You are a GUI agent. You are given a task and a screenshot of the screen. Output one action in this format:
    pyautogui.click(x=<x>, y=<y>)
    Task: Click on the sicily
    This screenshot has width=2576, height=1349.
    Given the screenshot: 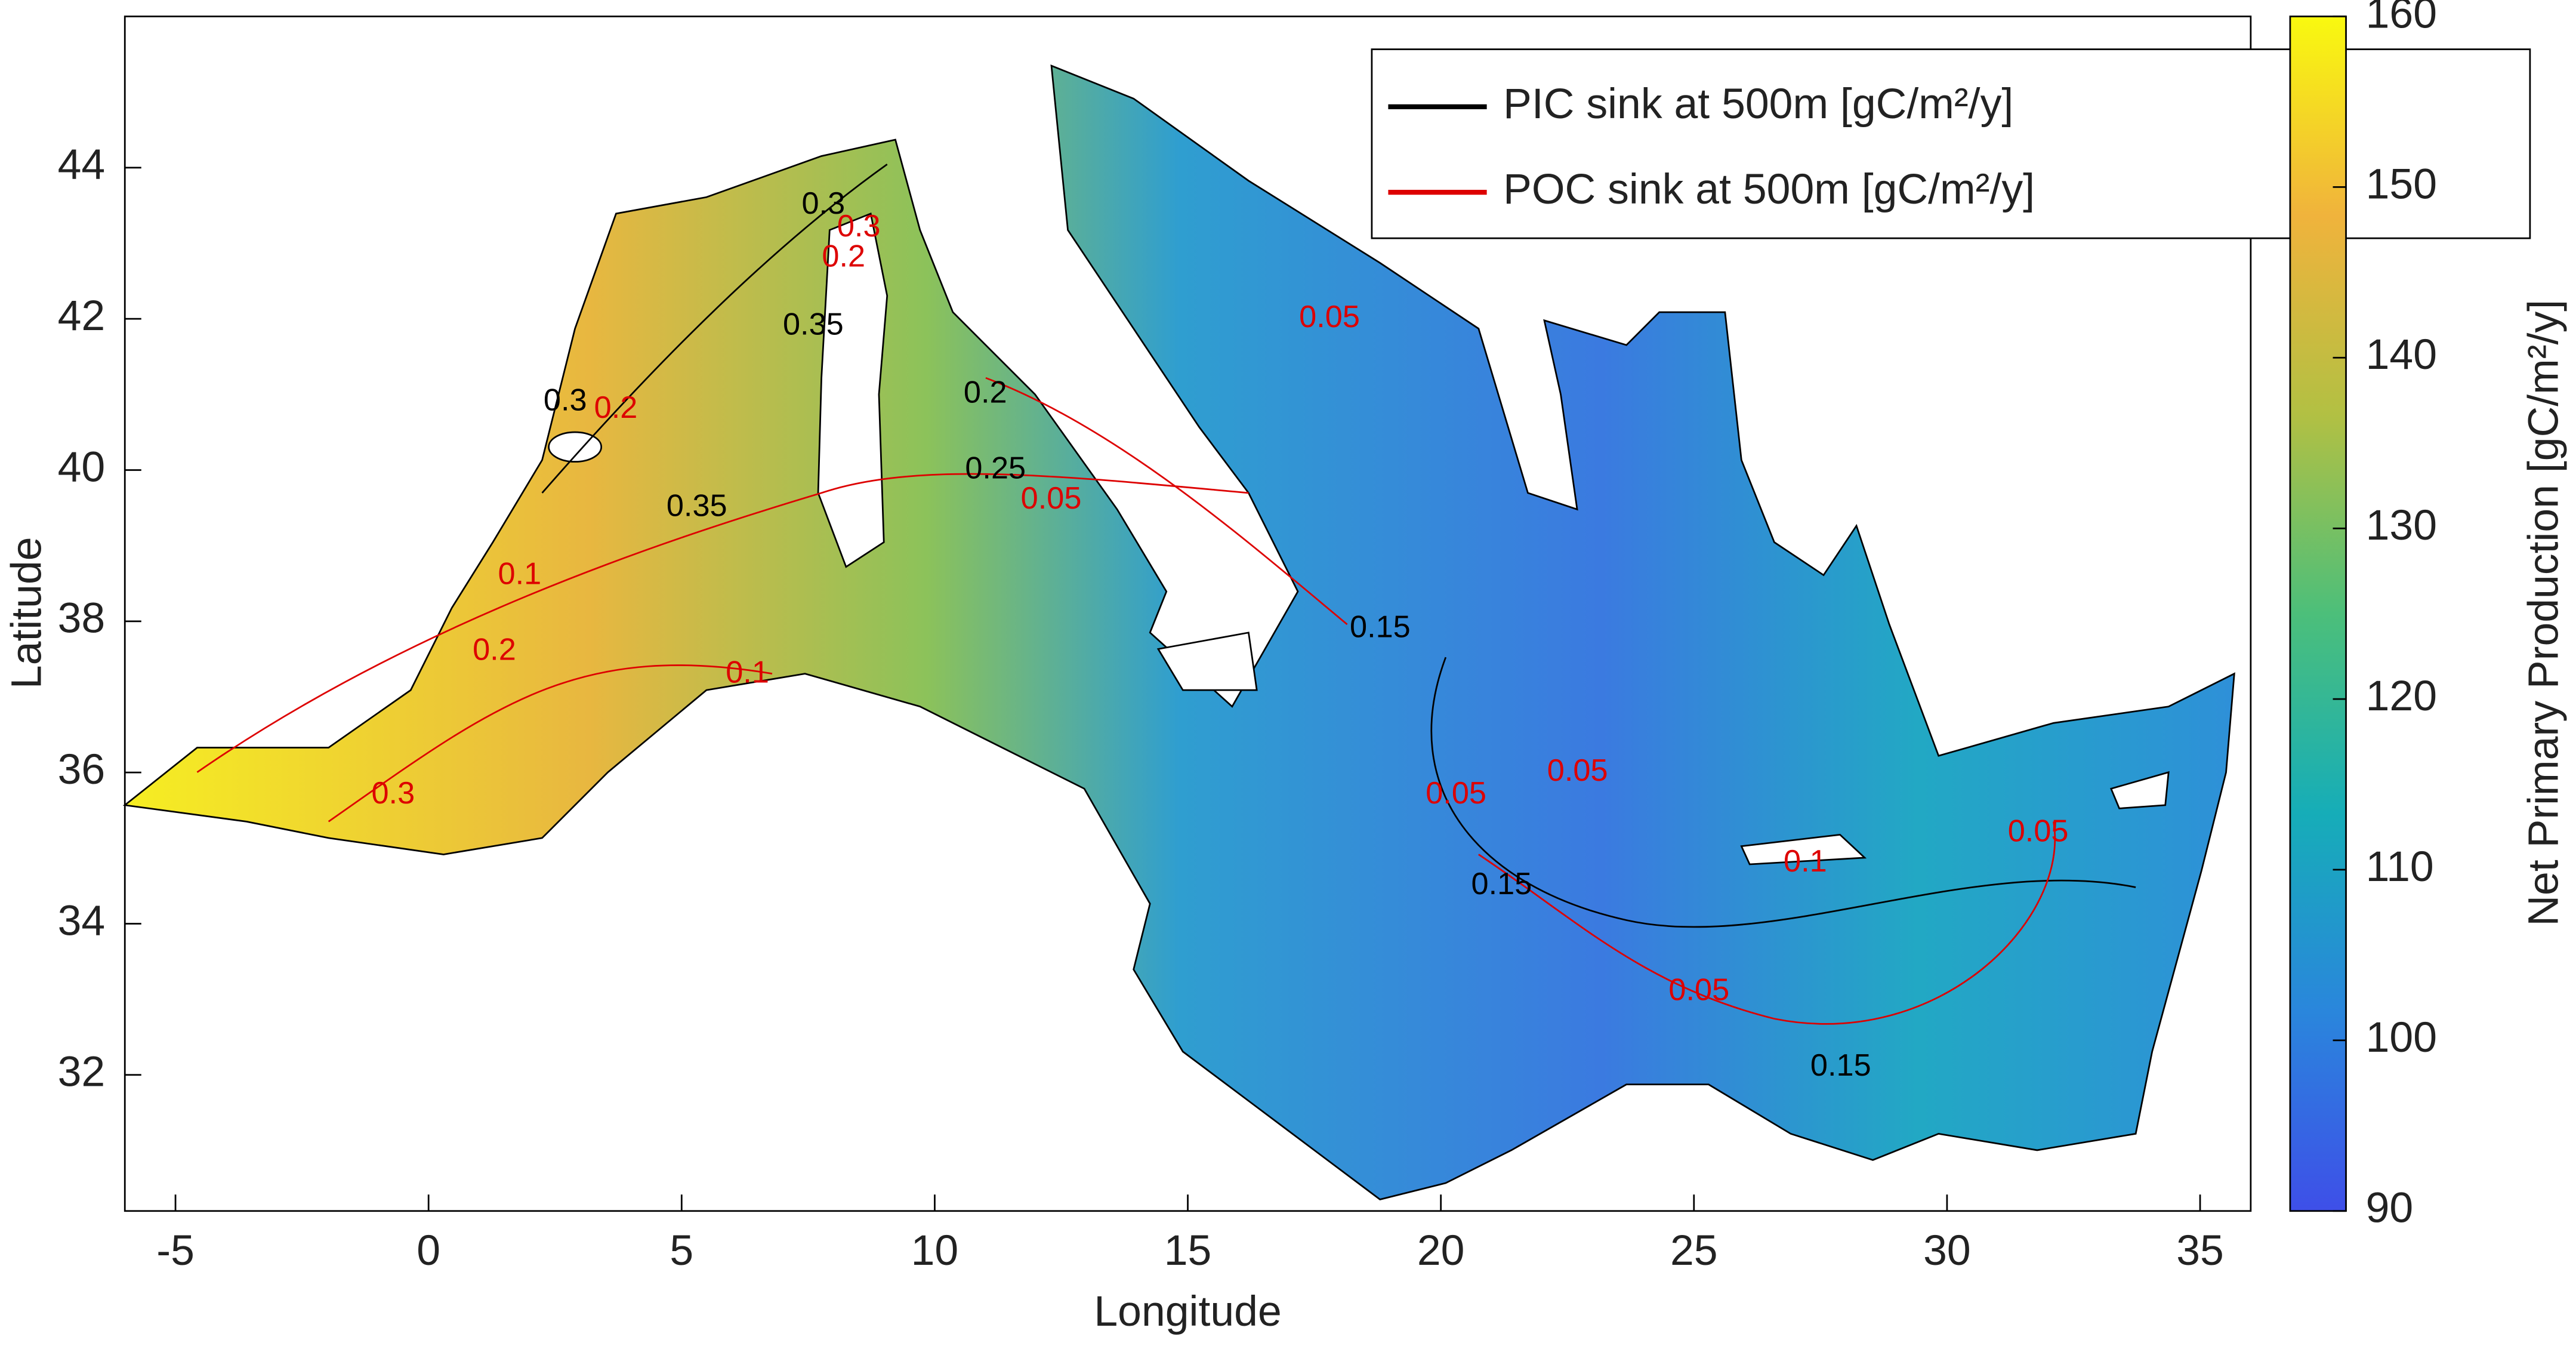 What is the action you would take?
    pyautogui.click(x=1207, y=662)
    